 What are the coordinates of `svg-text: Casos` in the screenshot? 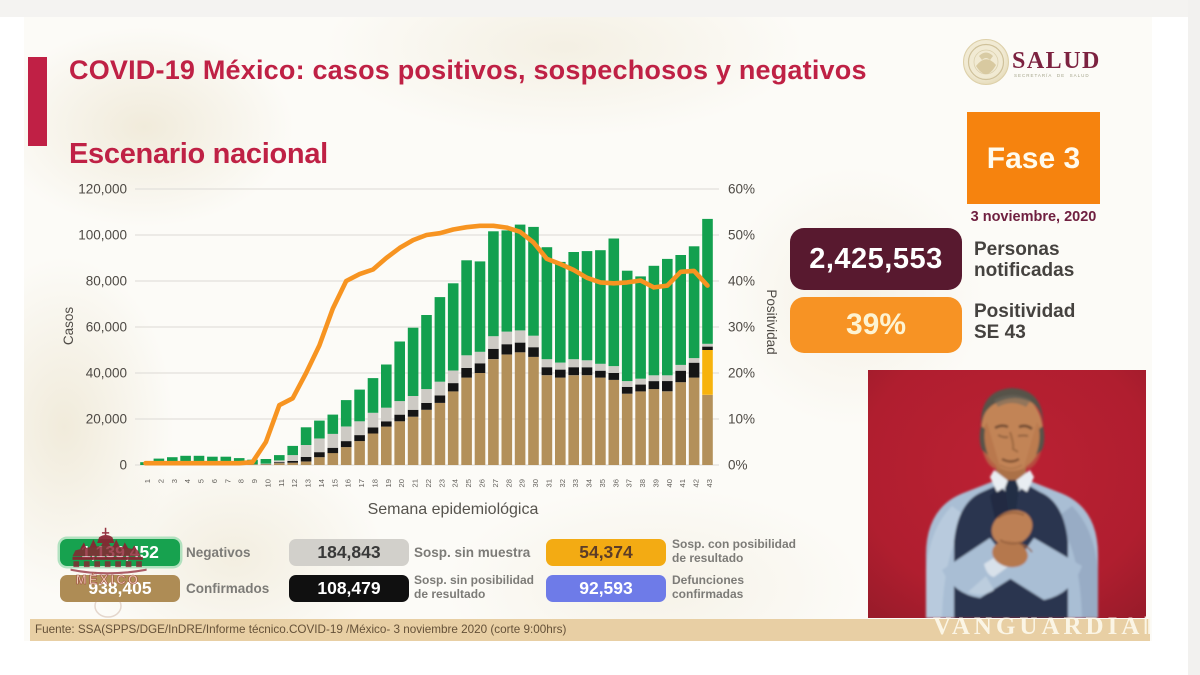 It's located at (68, 326).